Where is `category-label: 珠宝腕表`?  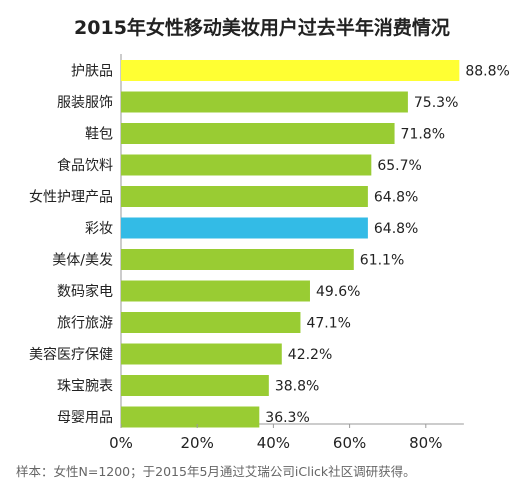
category-label: 珠宝腕表 is located at coordinates (85, 387).